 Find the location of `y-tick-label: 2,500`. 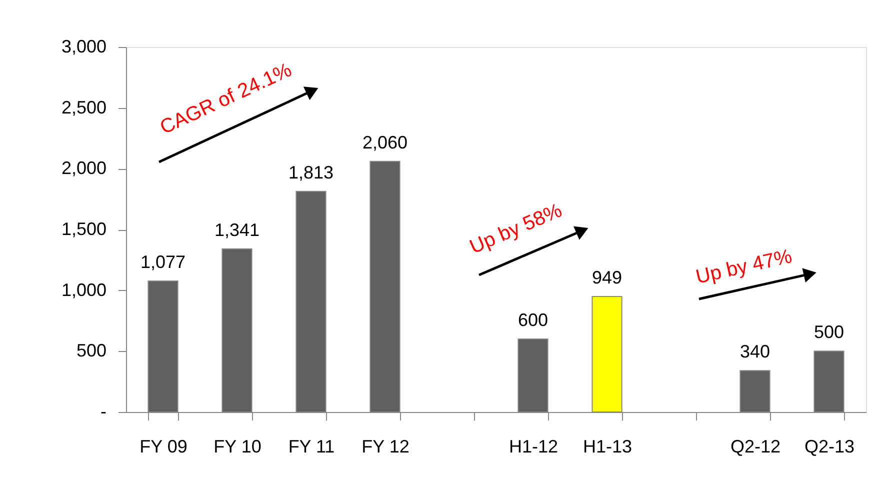

y-tick-label: 2,500 is located at coordinates (83, 107).